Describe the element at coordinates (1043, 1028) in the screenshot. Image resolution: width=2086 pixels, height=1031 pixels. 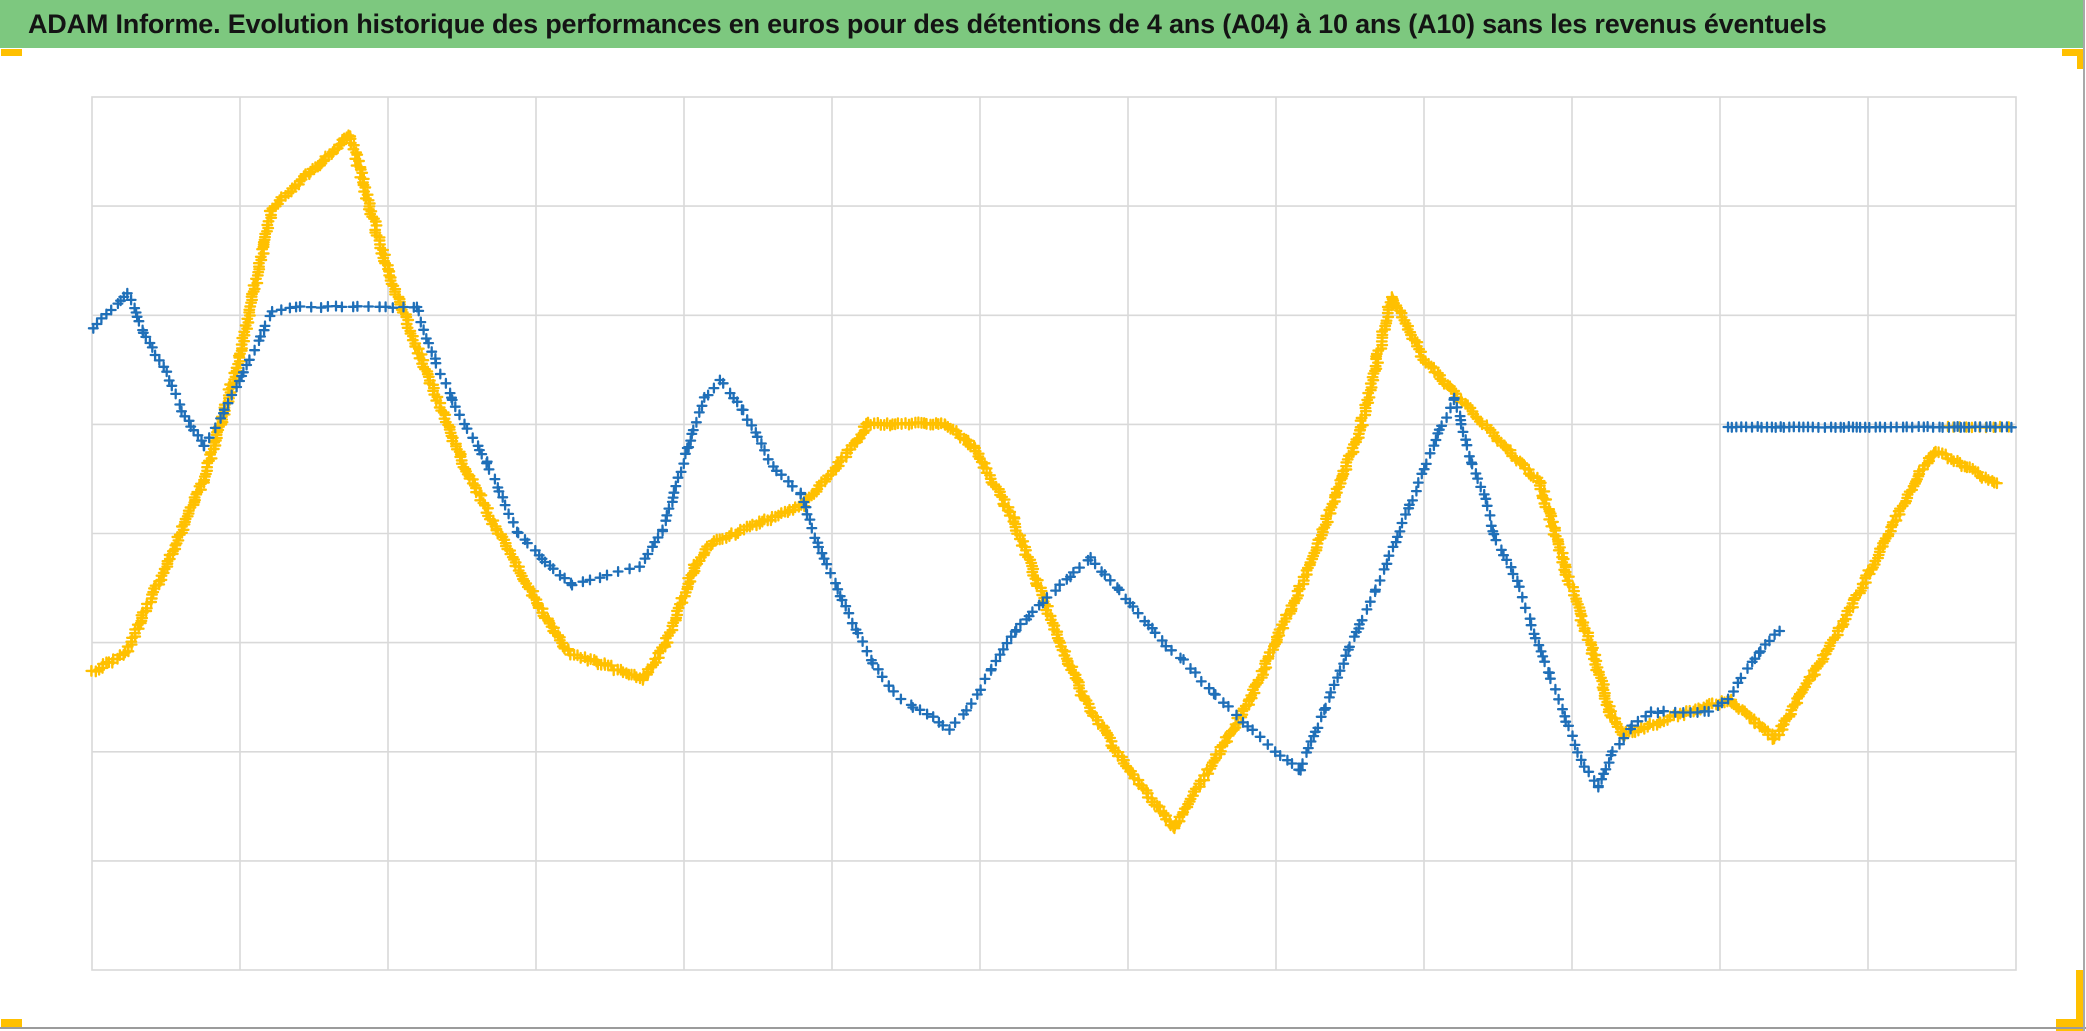
I see `bottom-rule` at that location.